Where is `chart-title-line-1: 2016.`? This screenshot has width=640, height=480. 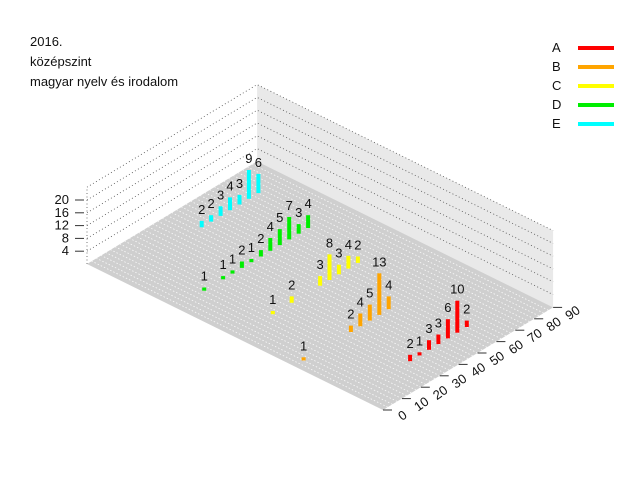
chart-title-line-1: 2016. is located at coordinates (46, 41).